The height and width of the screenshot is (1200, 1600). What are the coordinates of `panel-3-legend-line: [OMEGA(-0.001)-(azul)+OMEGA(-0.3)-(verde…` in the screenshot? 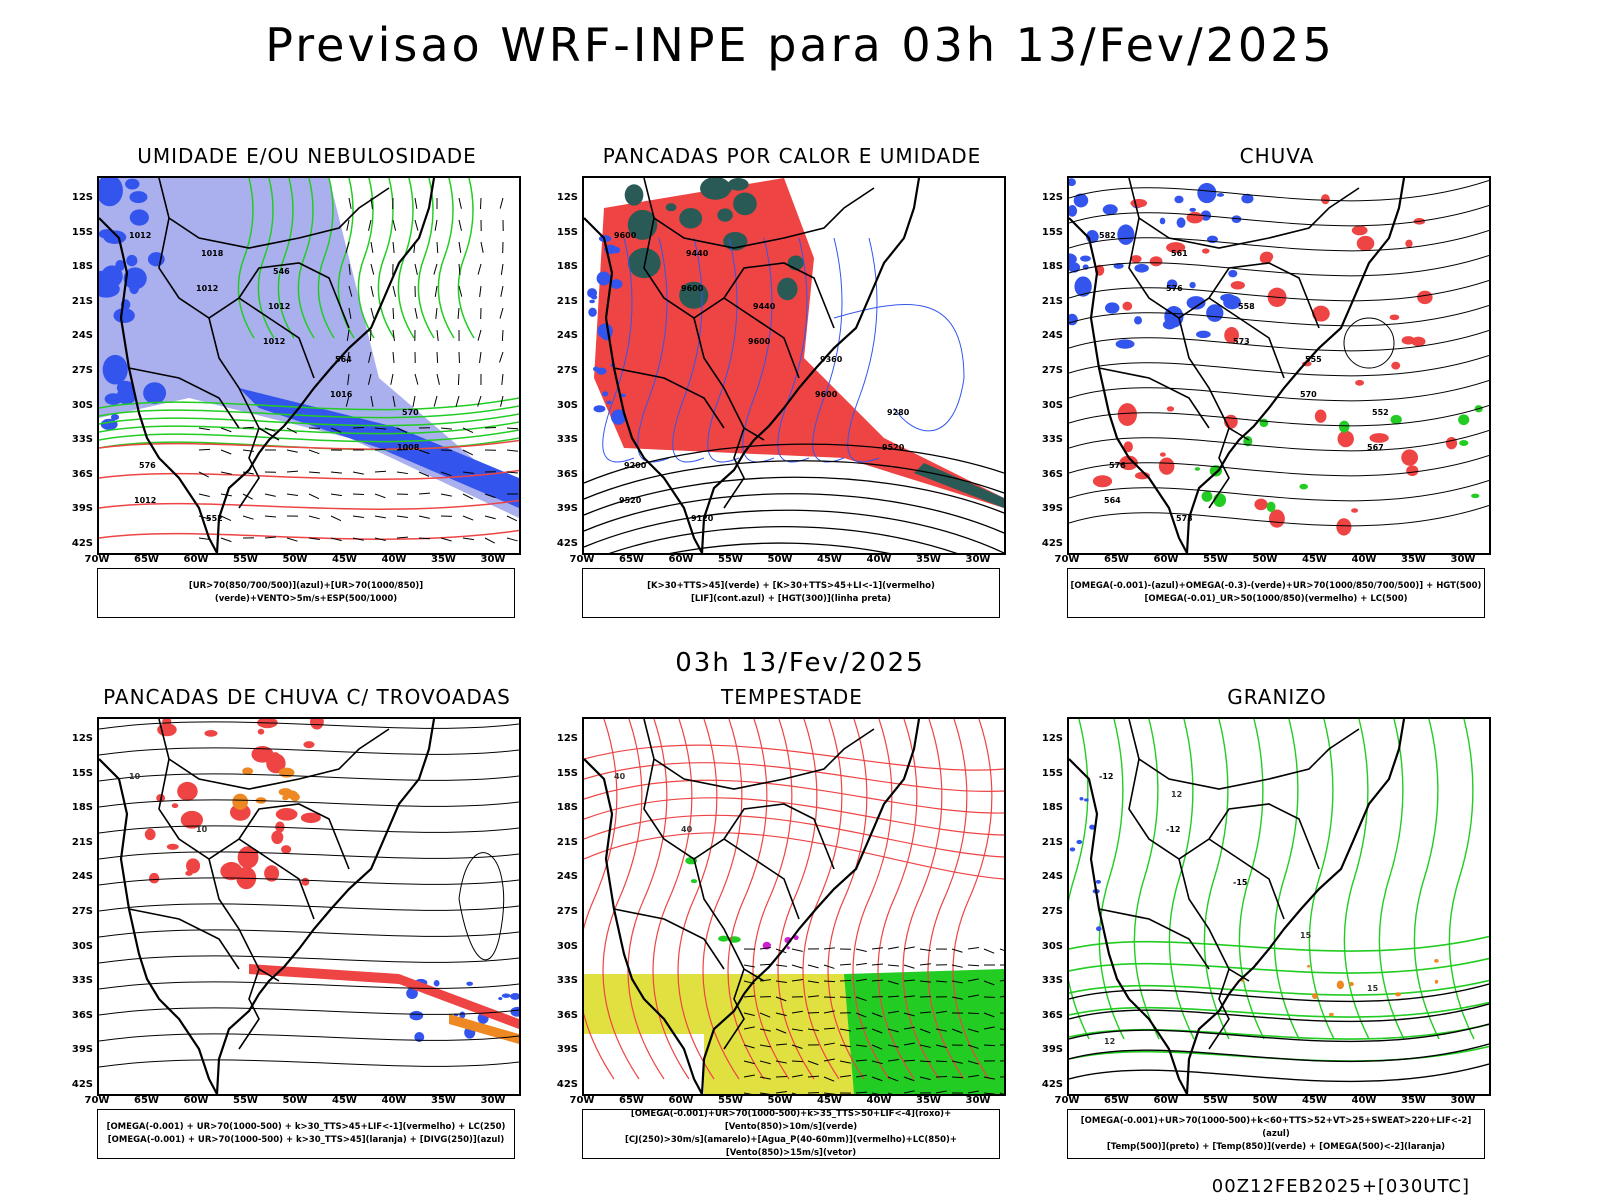 It's located at (1276, 586).